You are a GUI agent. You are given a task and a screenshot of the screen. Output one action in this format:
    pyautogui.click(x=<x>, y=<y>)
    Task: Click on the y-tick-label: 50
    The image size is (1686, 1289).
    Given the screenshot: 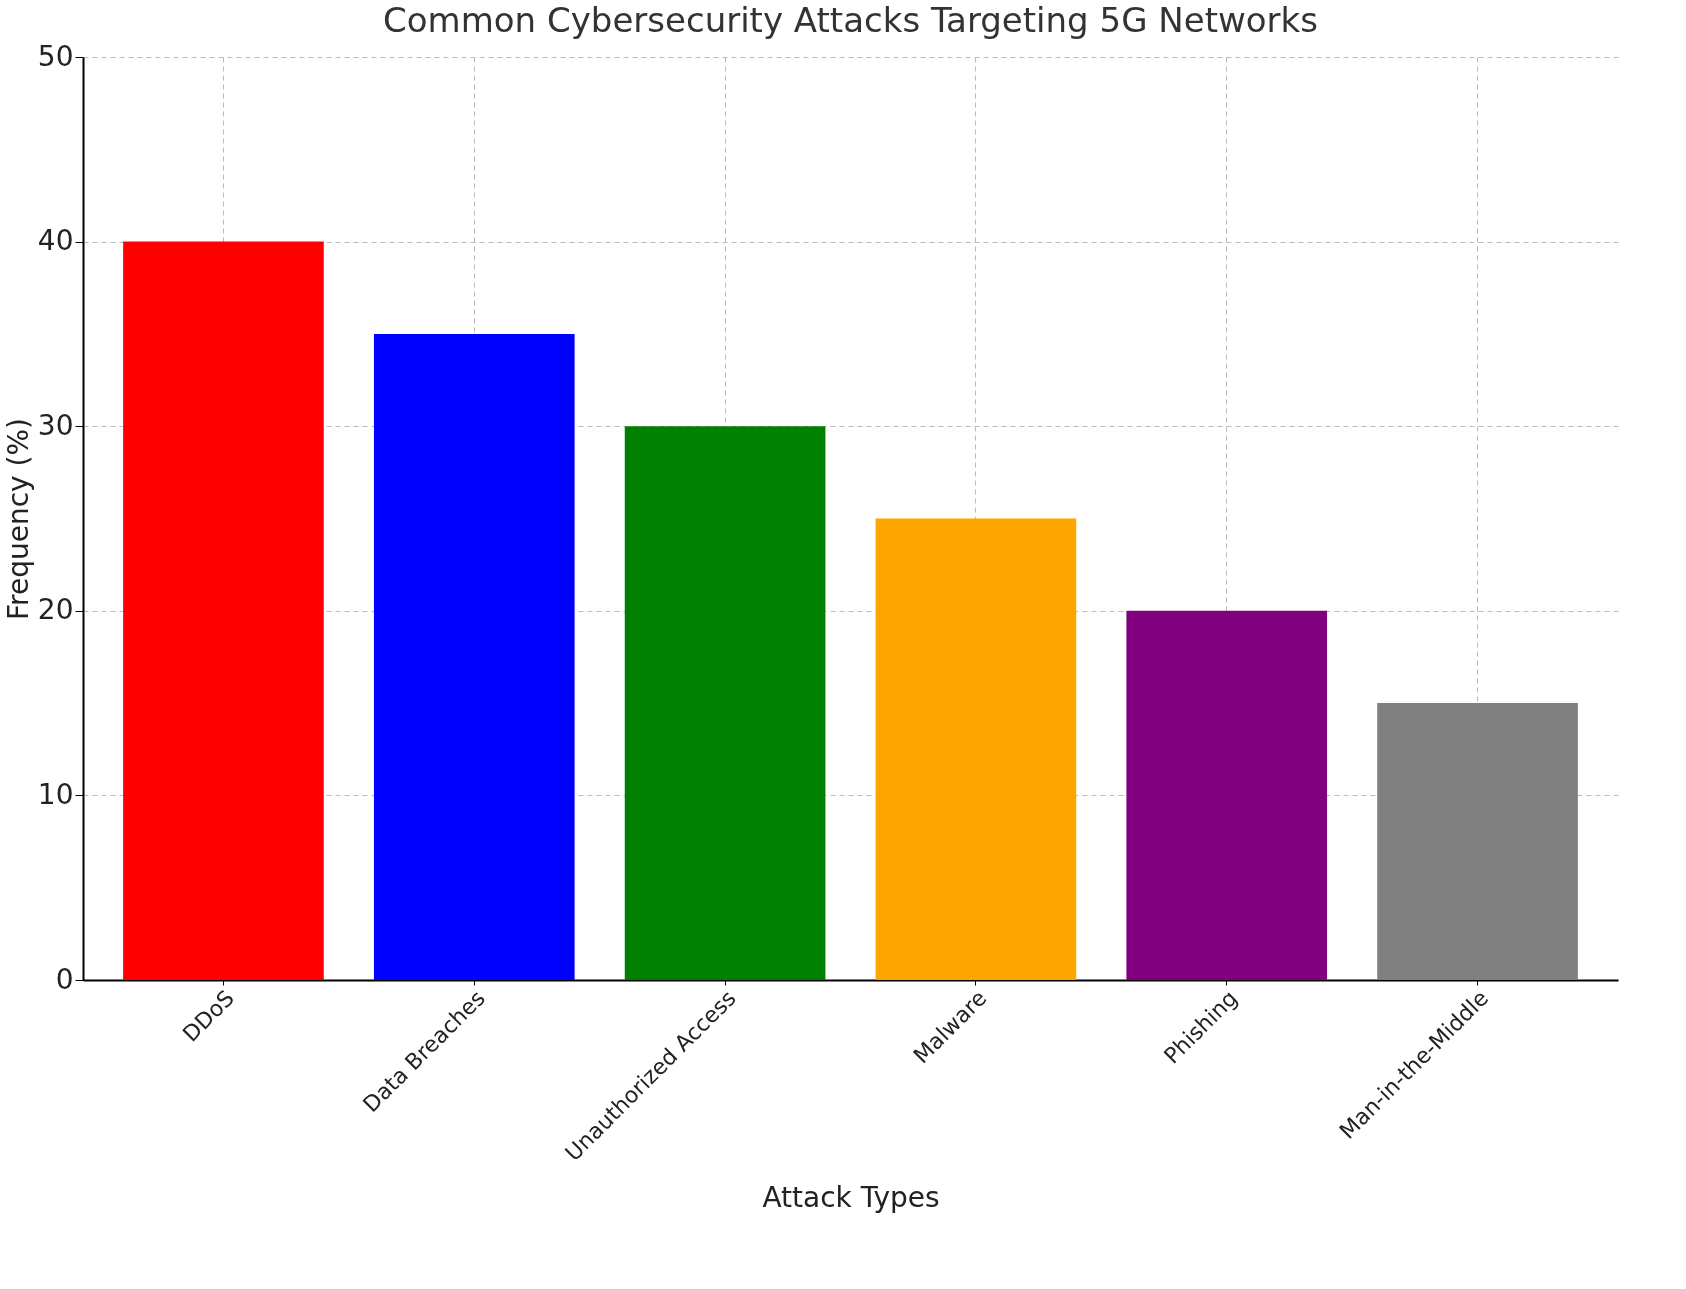 What is the action you would take?
    pyautogui.click(x=55, y=56)
    